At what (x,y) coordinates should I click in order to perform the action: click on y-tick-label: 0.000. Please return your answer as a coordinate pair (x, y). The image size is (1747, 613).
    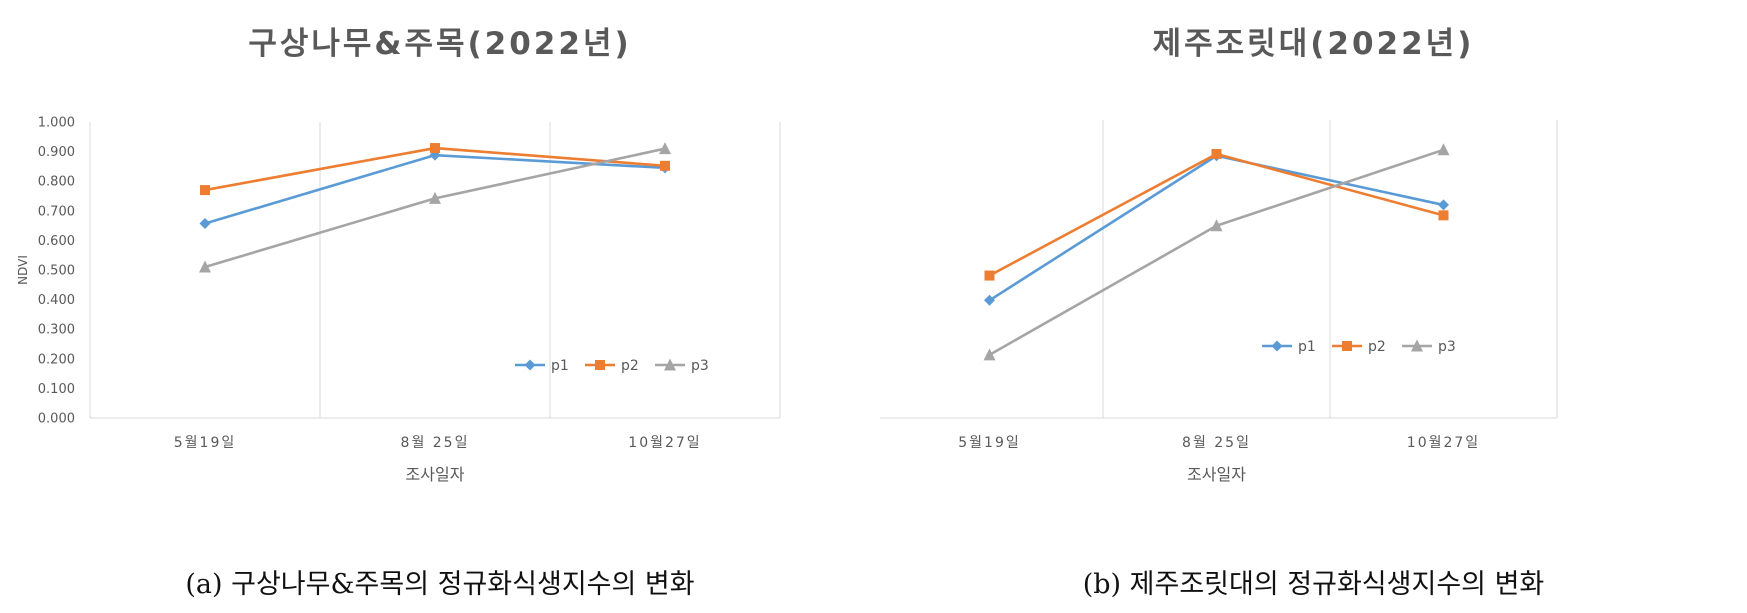
    Looking at the image, I should click on (56, 419).